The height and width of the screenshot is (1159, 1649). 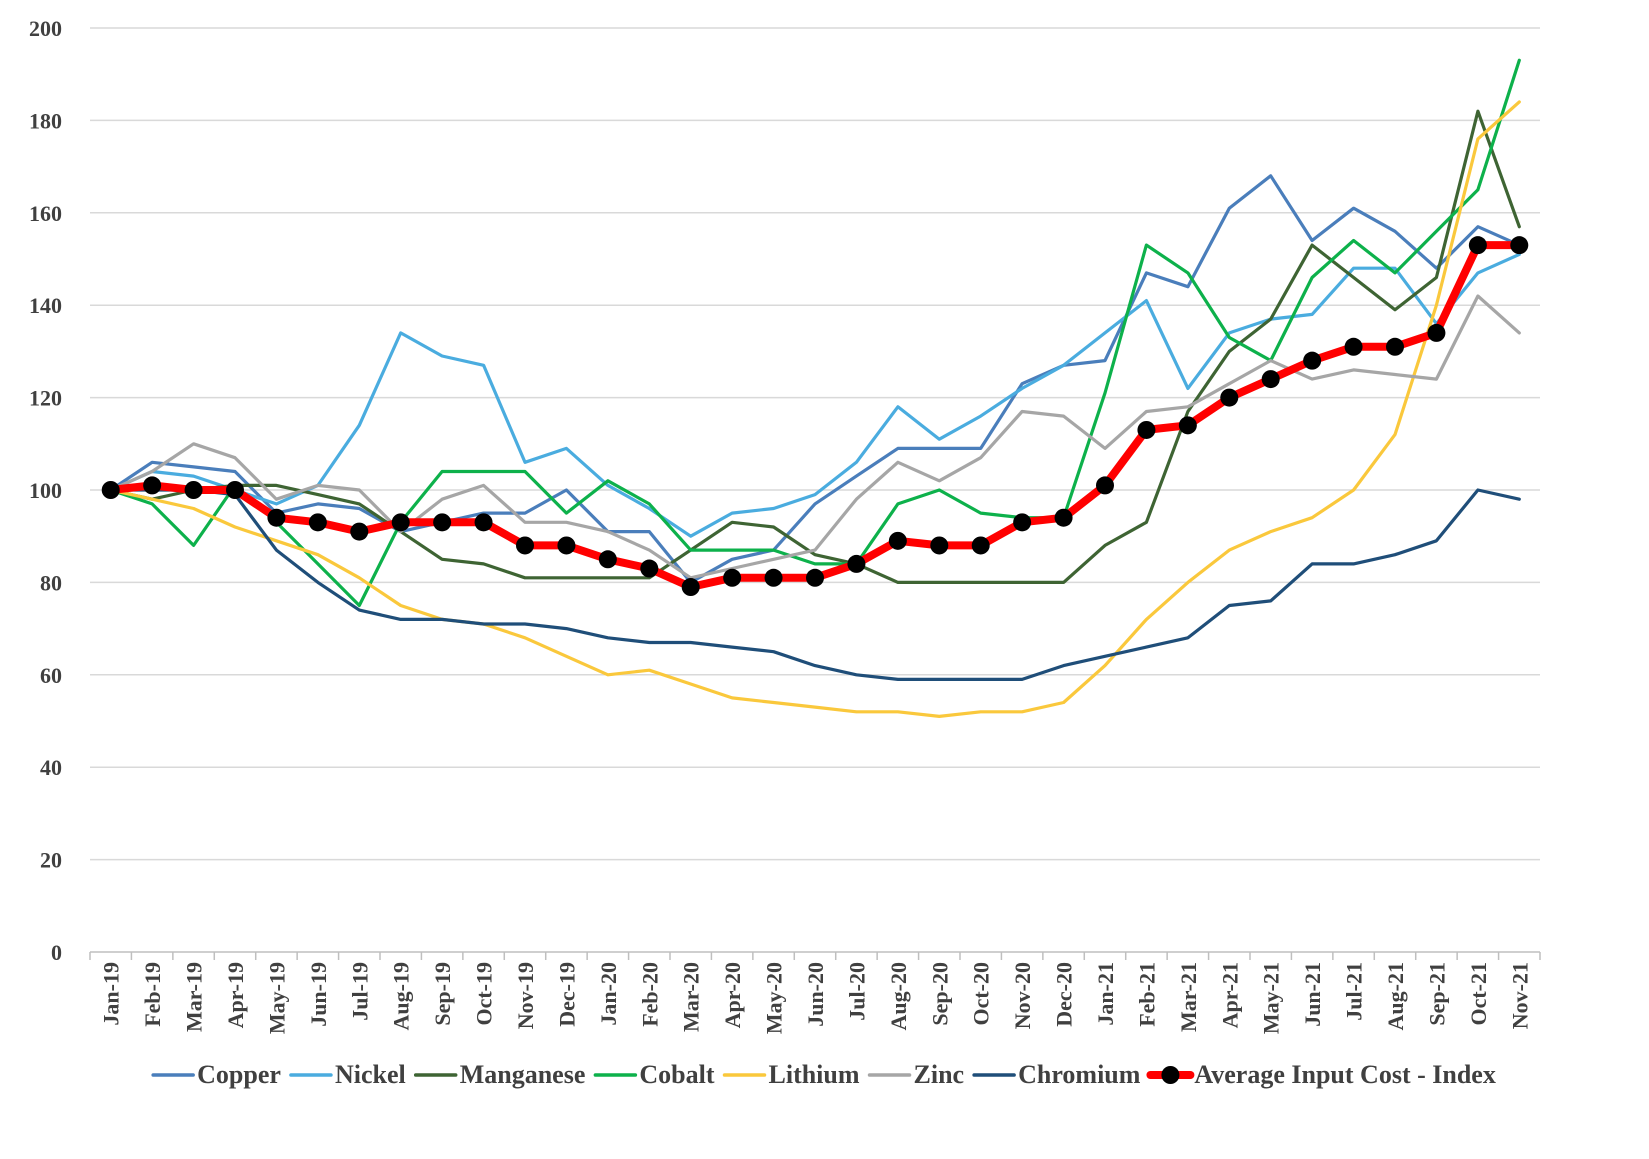 What do you see at coordinates (1079, 1074) in the screenshot?
I see `legend-label: Chromium` at bounding box center [1079, 1074].